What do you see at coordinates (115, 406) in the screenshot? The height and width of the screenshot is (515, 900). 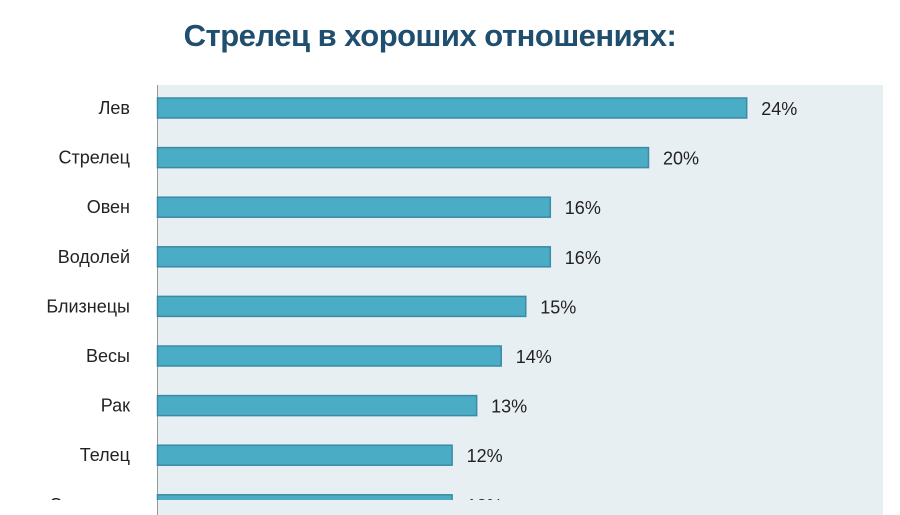 I see `category-label: Рак` at bounding box center [115, 406].